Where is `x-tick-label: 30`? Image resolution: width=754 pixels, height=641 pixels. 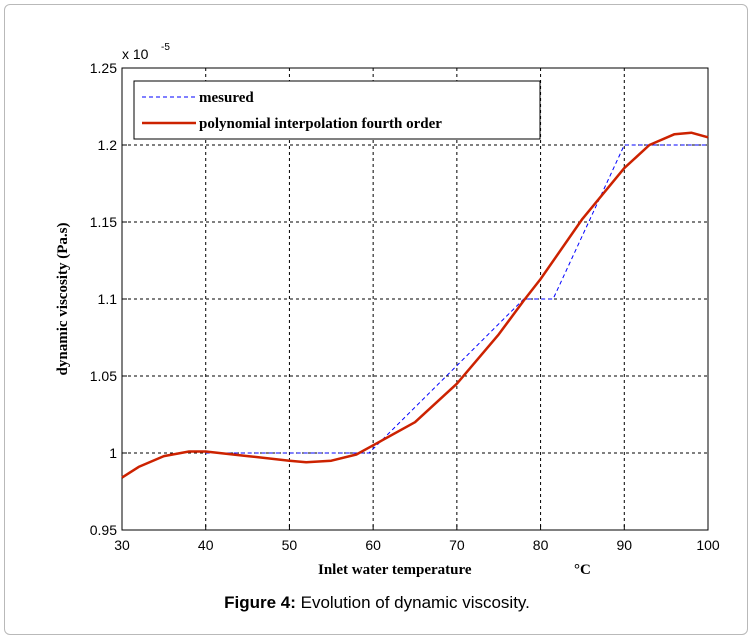 x-tick-label: 30 is located at coordinates (122, 545).